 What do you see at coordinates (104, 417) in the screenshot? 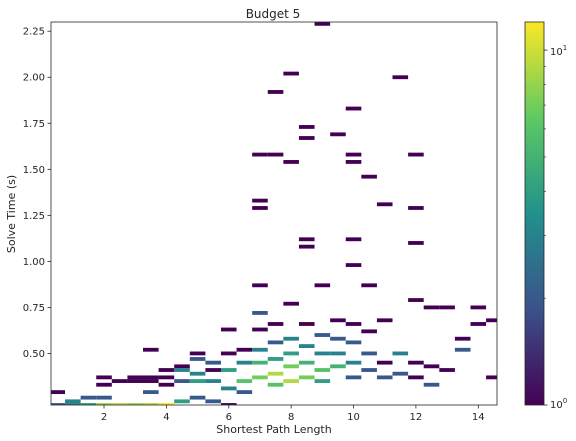
I see `x-tick-label: 2` at bounding box center [104, 417].